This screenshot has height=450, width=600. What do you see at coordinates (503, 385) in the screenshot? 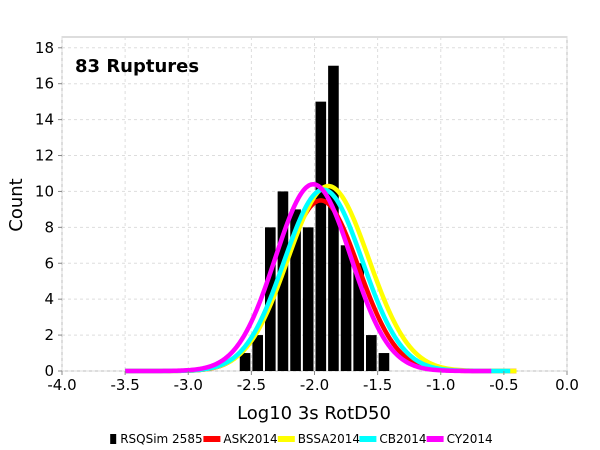
I see `x-tick-label: -0.5` at bounding box center [503, 385].